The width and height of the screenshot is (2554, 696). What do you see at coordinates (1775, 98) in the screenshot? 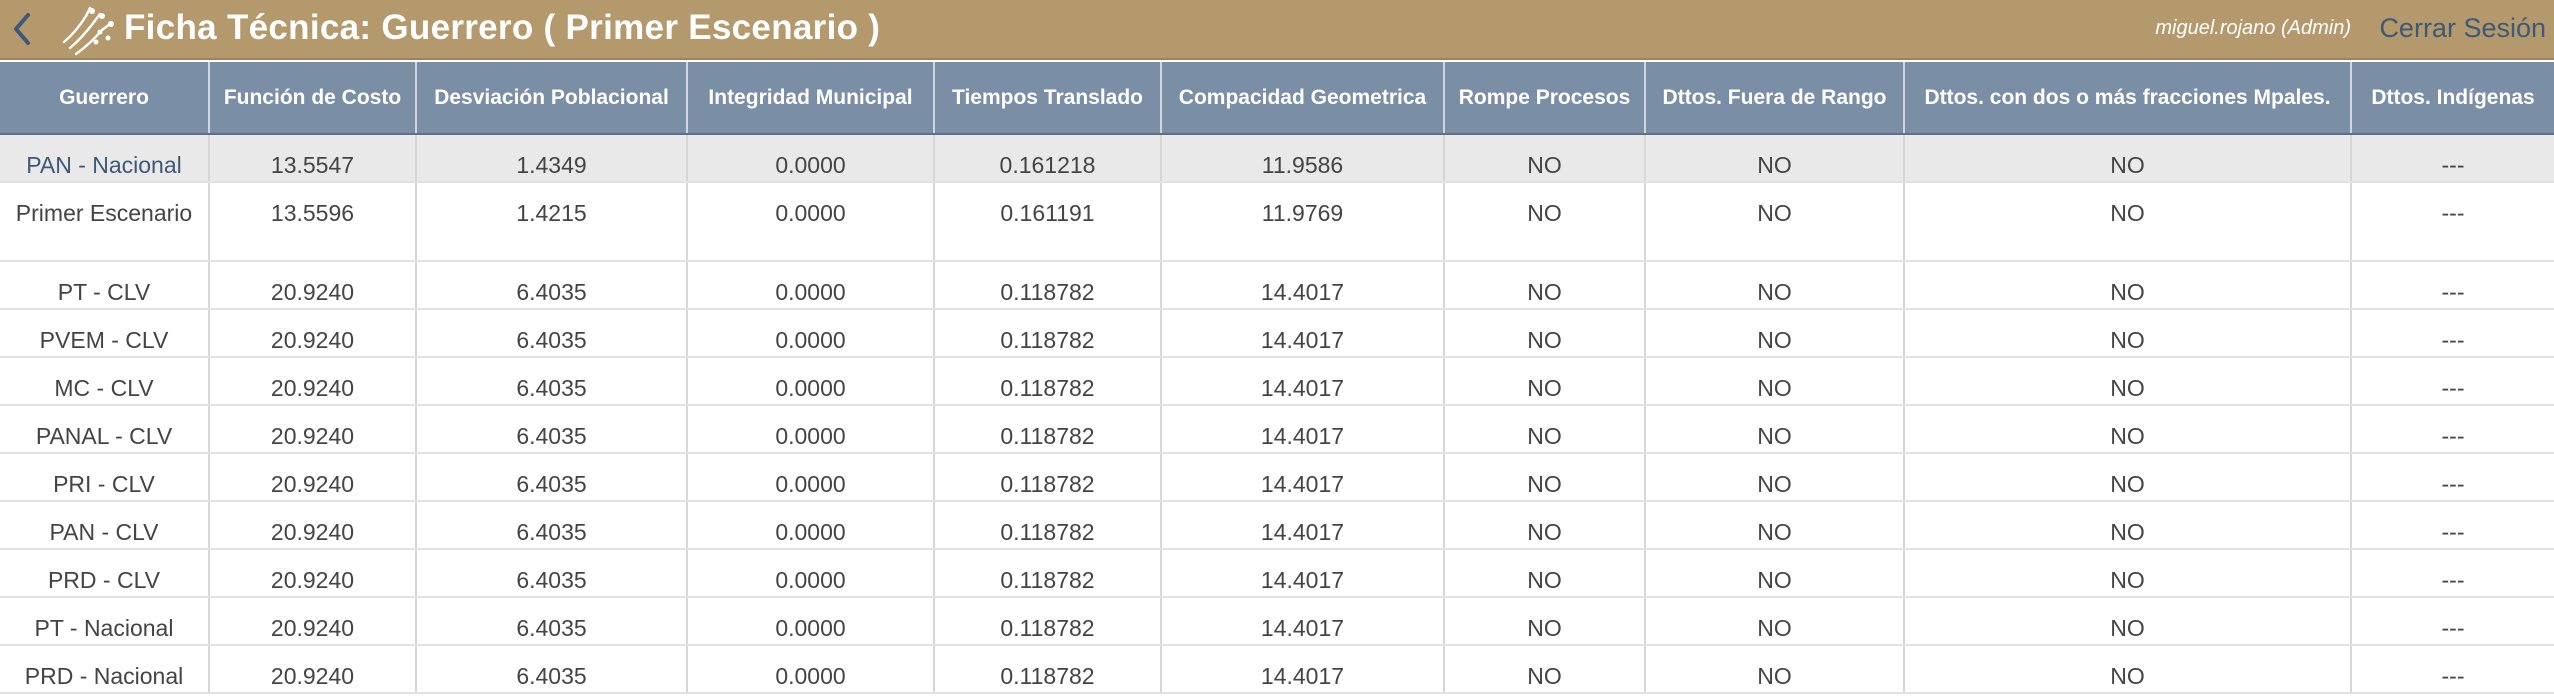
I see `column-header: Dttos. Fuera de Rango` at bounding box center [1775, 98].